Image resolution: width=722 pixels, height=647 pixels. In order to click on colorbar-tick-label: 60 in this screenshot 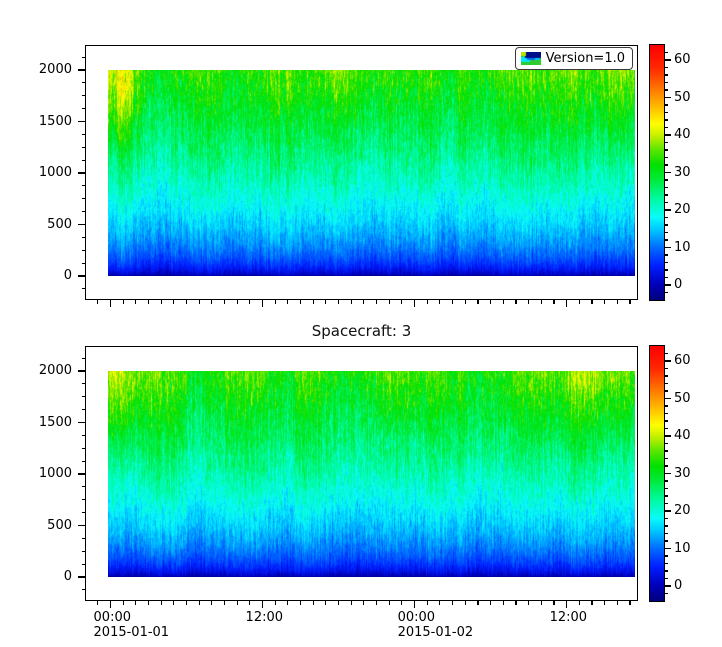, I will do `click(682, 360)`.